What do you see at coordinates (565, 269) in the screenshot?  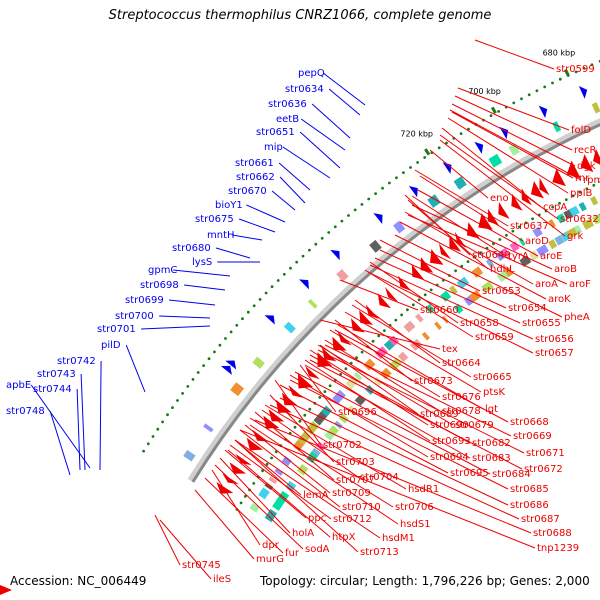 I see `reverse-gene-label: aroB` at bounding box center [565, 269].